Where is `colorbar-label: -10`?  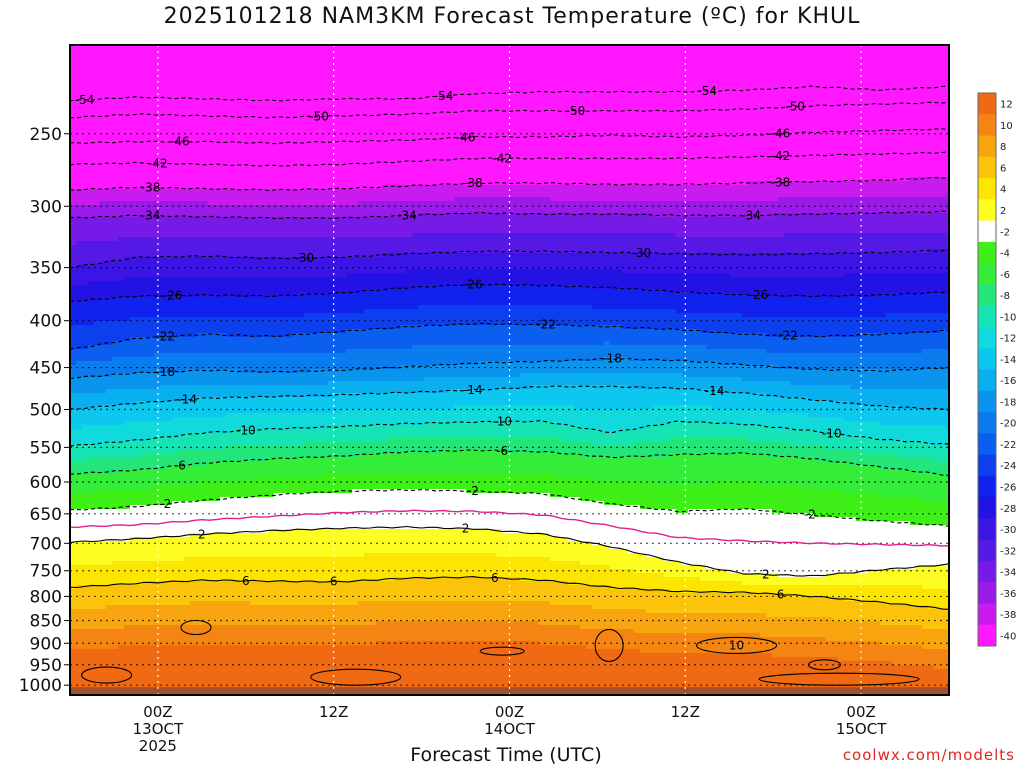 colorbar-label: -10 is located at coordinates (1008, 317).